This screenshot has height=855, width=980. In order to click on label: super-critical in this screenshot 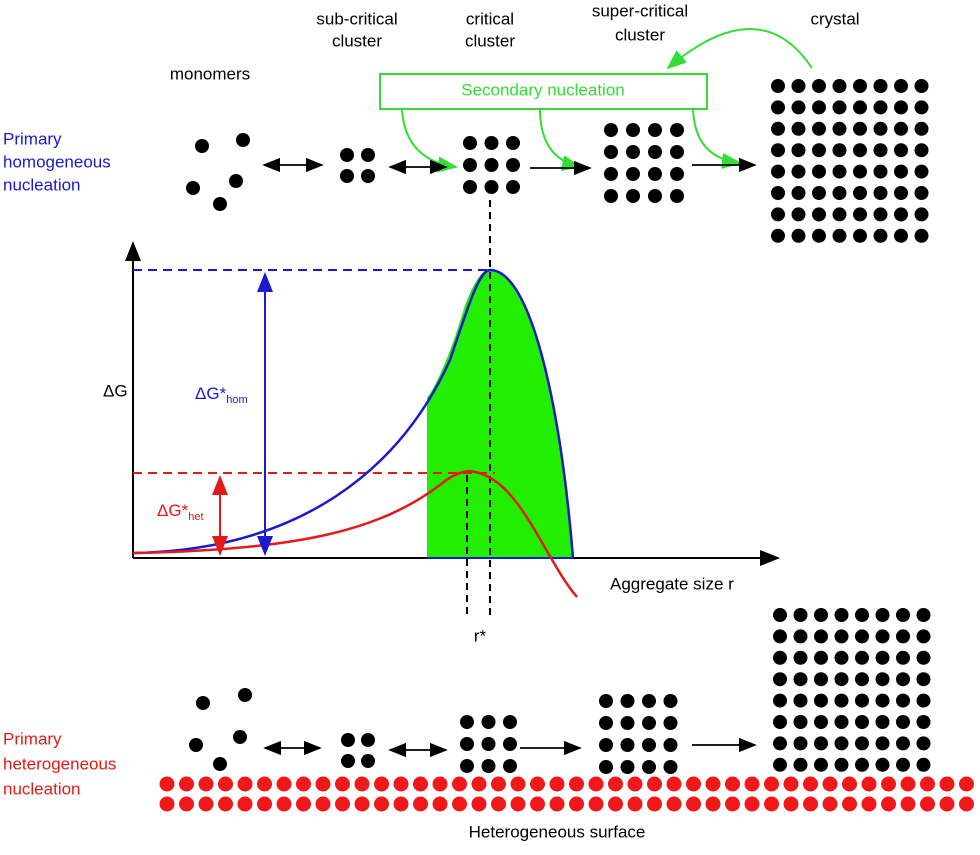, I will do `click(640, 10)`.